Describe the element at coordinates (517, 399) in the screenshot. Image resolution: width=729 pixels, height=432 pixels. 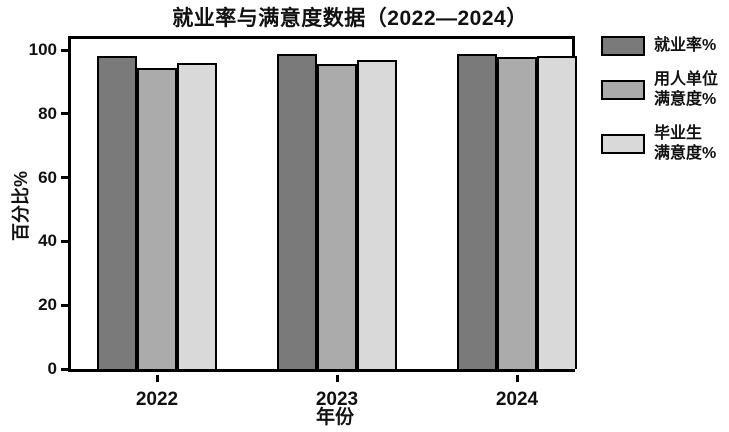
I see `x-tick-label: 2024` at that location.